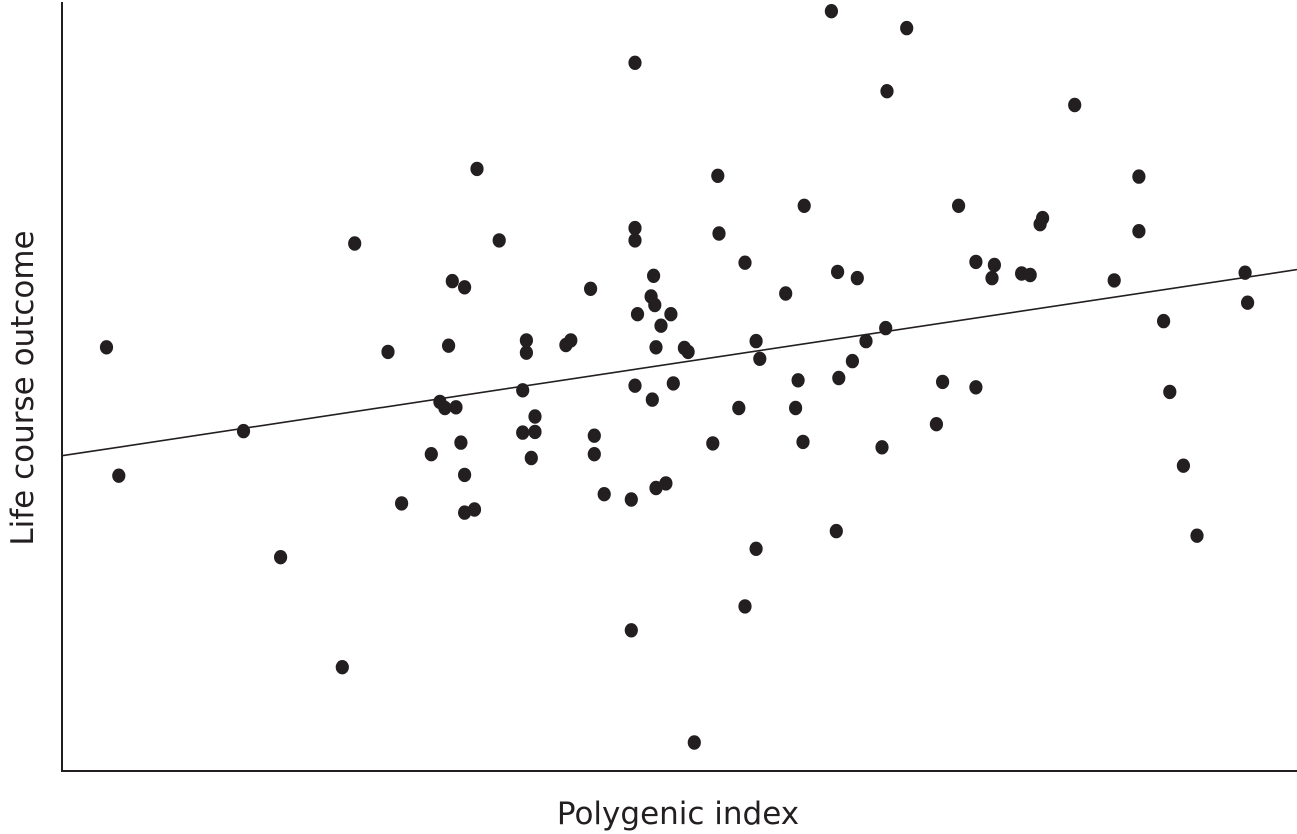  Describe the element at coordinates (23, 387) in the screenshot. I see `y-axis-title: Life course outcome` at that location.